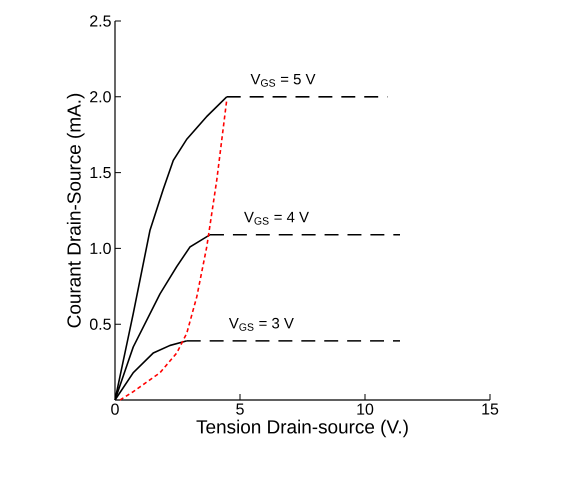 This screenshot has height=479, width=582. I want to click on y-axis-title: Courant Drain-Source (mA.), so click(75, 211).